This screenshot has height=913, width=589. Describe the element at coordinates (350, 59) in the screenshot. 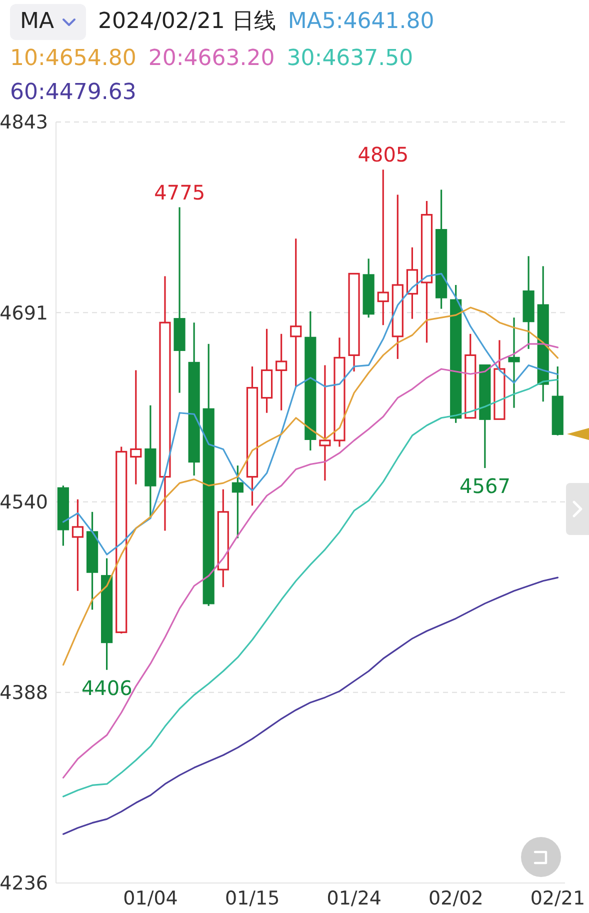

I see `text: 30:4637.50` at that location.